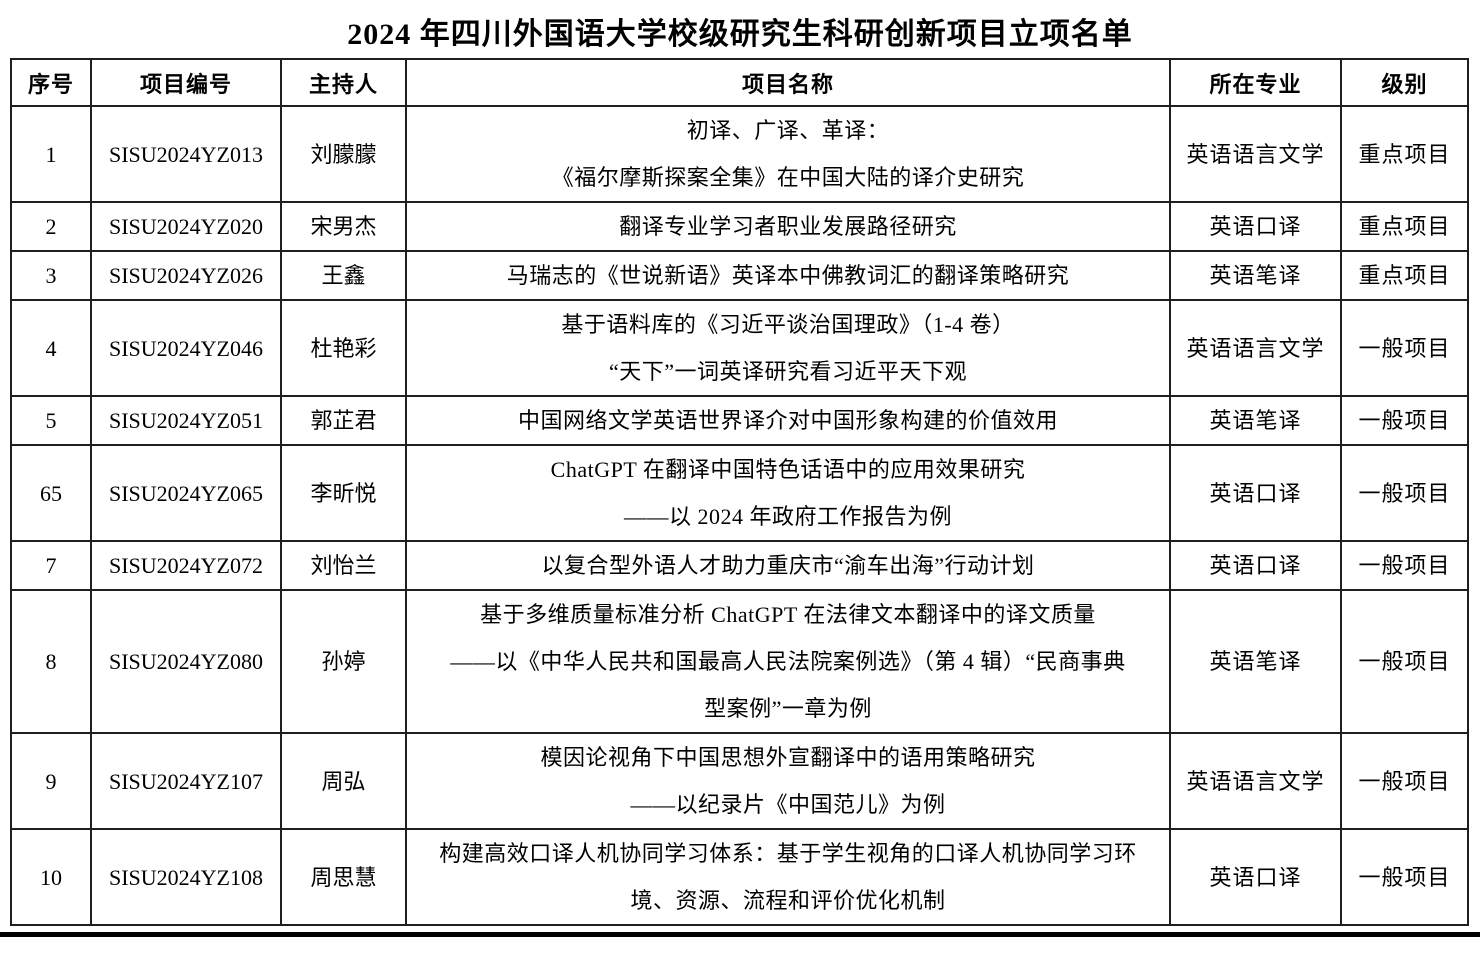 The image size is (1480, 955). I want to click on cell-leader: 杜艳彩, so click(343, 348).